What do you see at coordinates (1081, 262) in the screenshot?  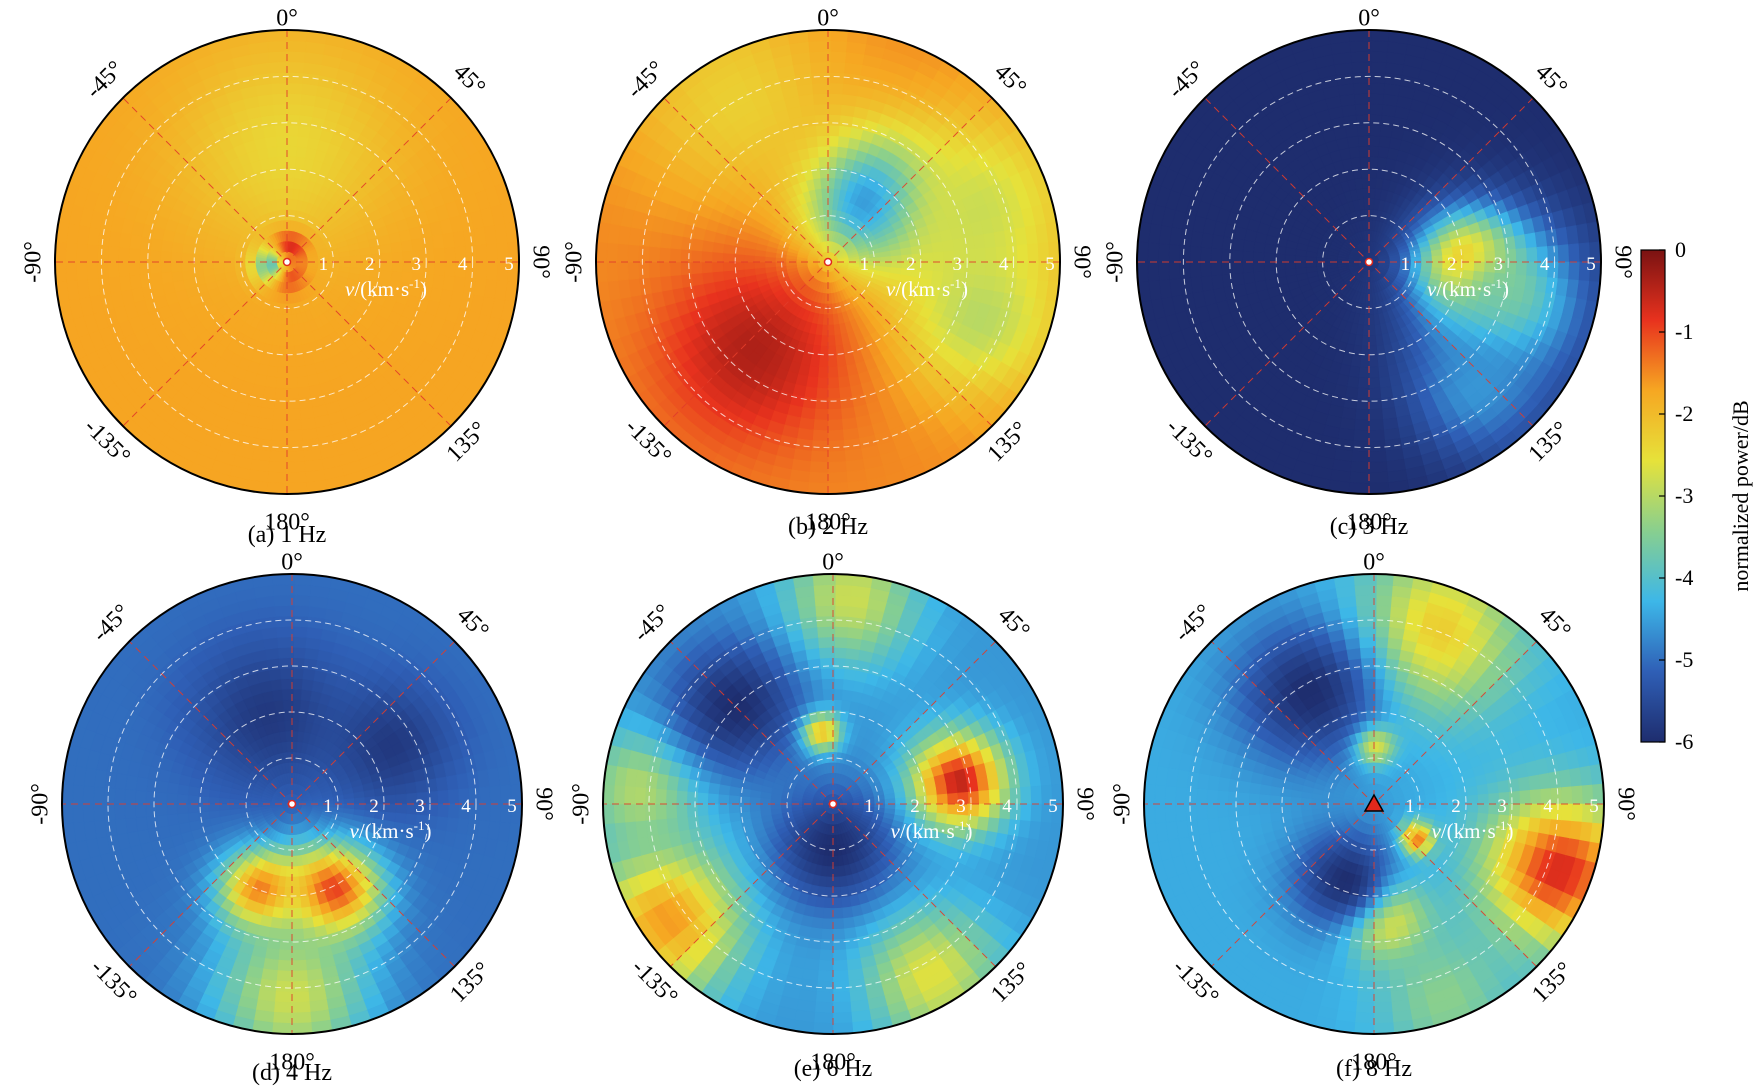 I see `azimuth-label: 90°` at bounding box center [1081, 262].